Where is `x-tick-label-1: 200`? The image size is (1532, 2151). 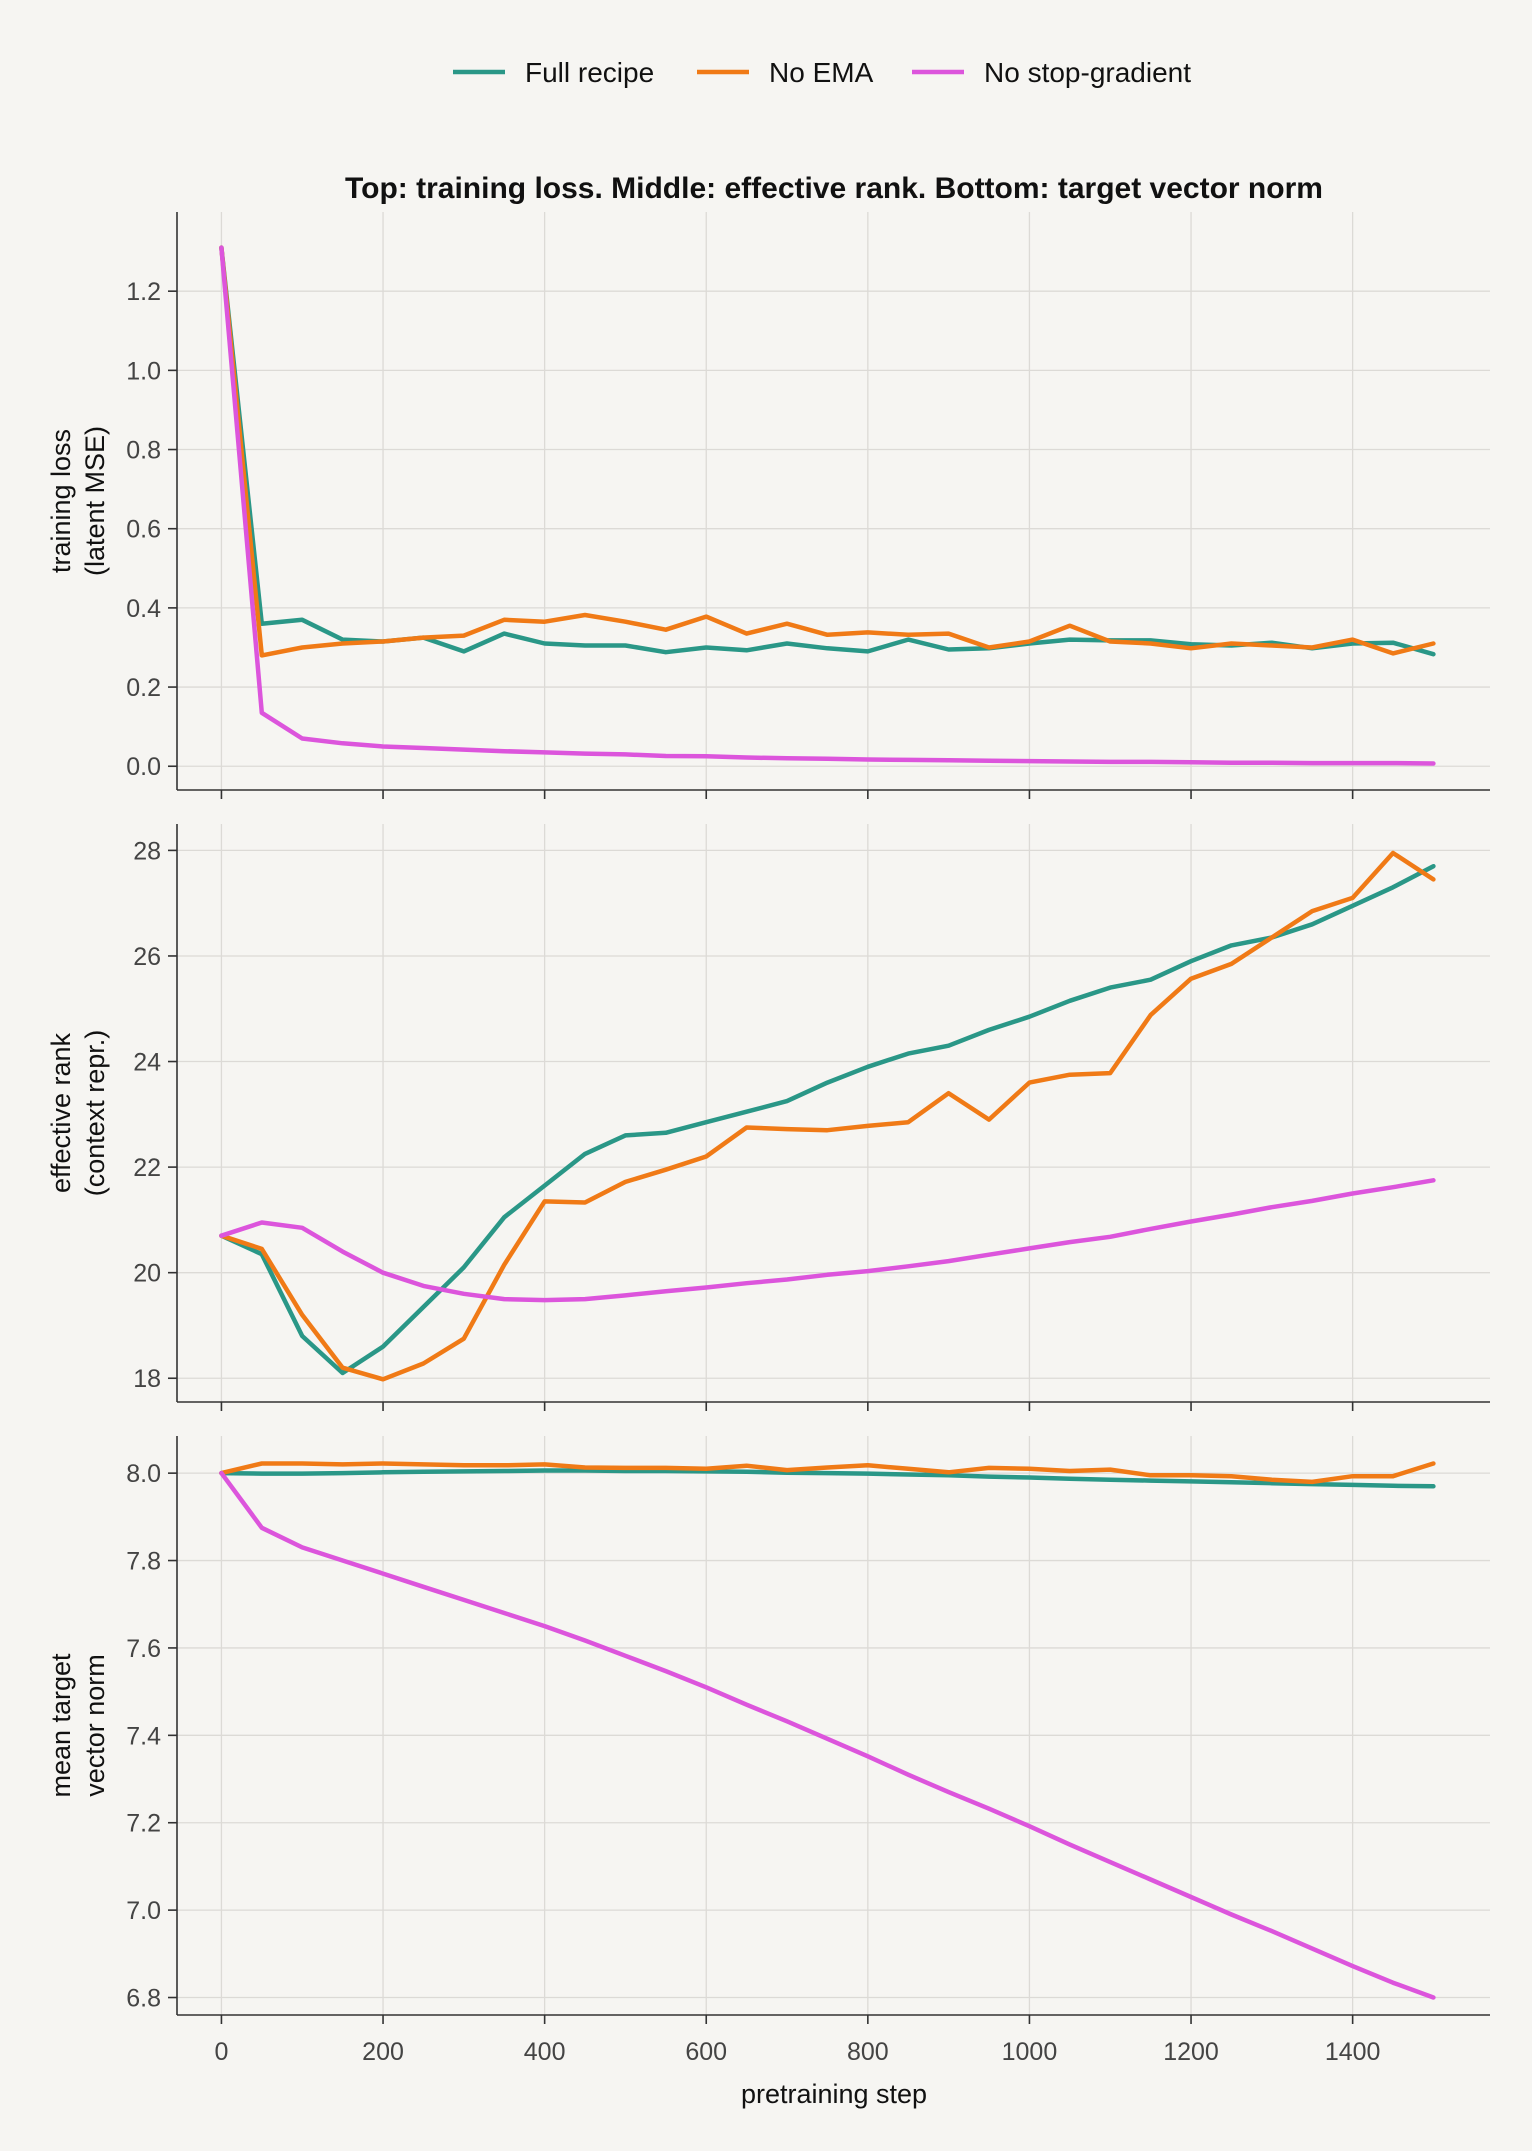 x-tick-label-1: 200 is located at coordinates (383, 2052).